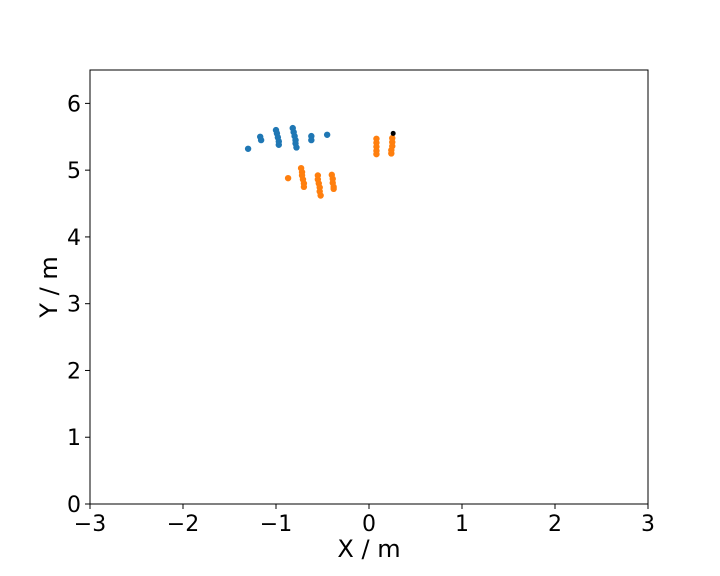 The image size is (720, 576). I want to click on x-tick-label: 3, so click(648, 524).